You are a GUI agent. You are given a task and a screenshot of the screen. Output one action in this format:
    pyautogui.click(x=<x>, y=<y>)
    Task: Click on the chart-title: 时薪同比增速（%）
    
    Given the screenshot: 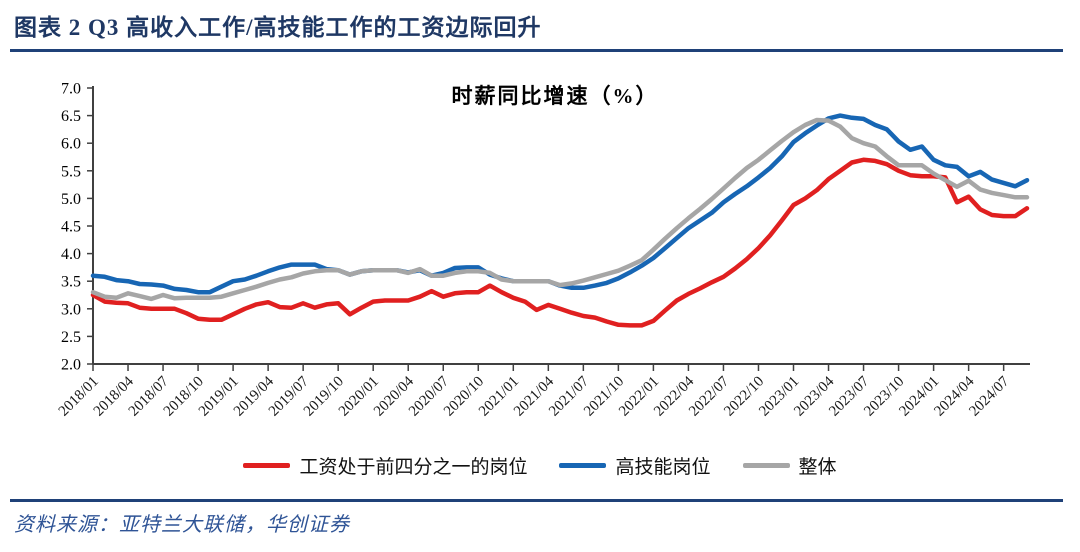 What is the action you would take?
    pyautogui.click(x=555, y=96)
    